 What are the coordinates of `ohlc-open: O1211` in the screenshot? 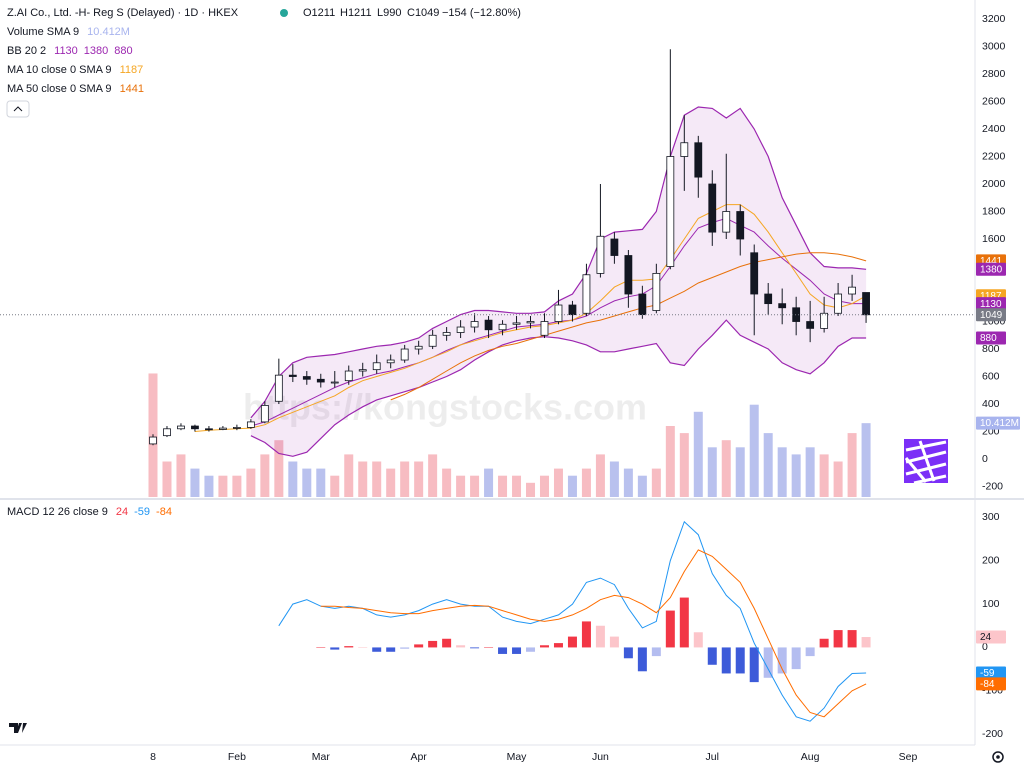 It's located at (319, 13).